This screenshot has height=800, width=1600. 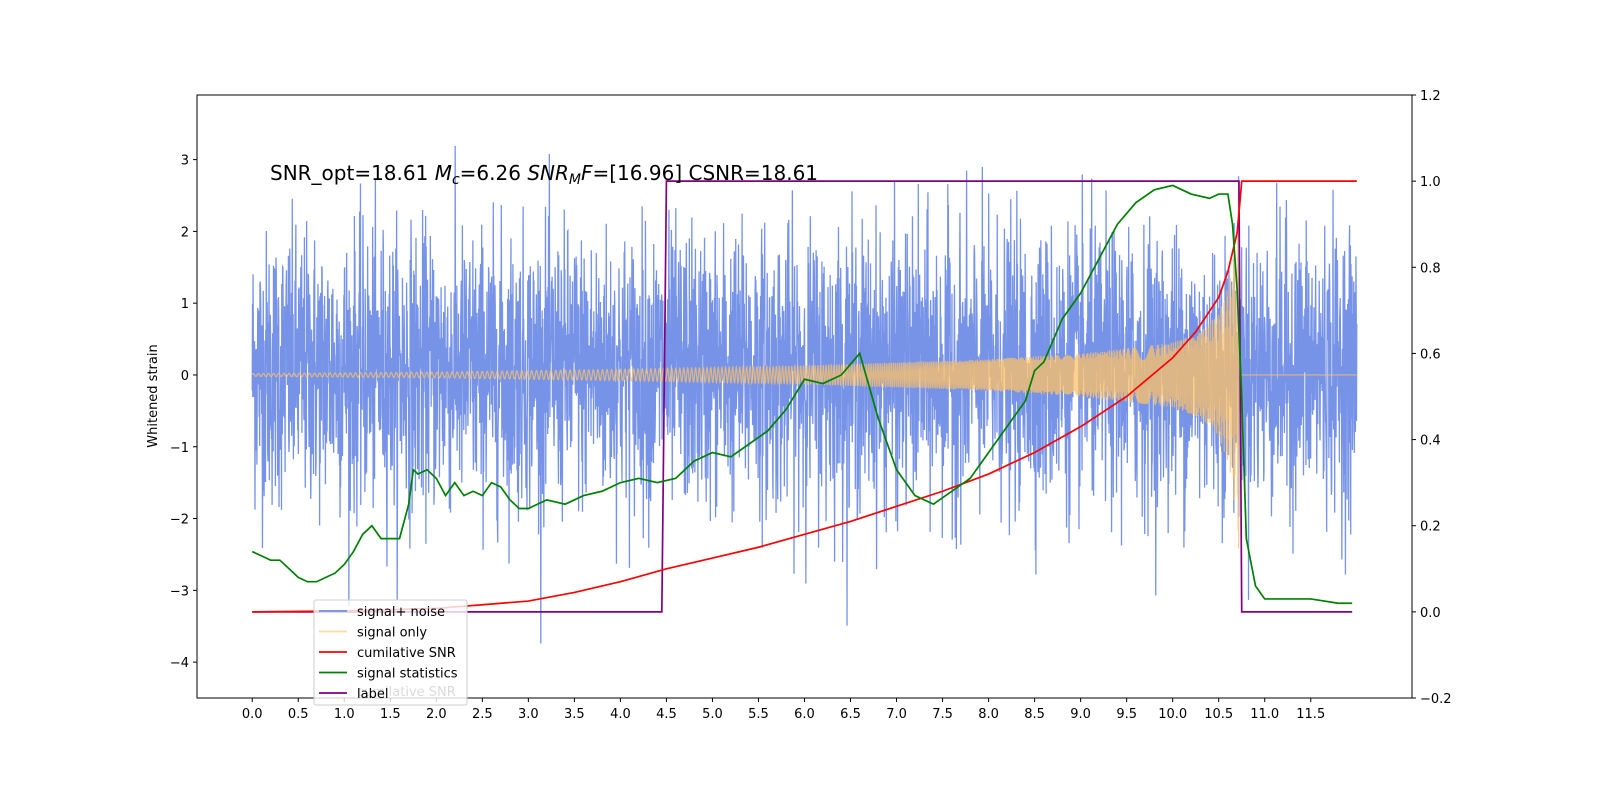 What do you see at coordinates (372, 694) in the screenshot?
I see `legend-entry-label: label` at bounding box center [372, 694].